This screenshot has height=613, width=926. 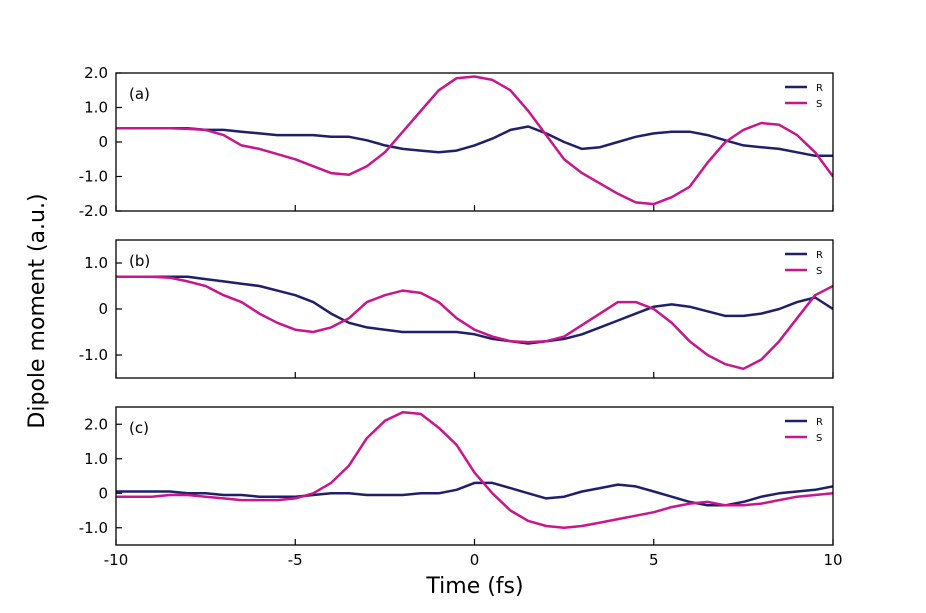 I want to click on y-axis-title: Dipole moment (a.u.), so click(x=37, y=310).